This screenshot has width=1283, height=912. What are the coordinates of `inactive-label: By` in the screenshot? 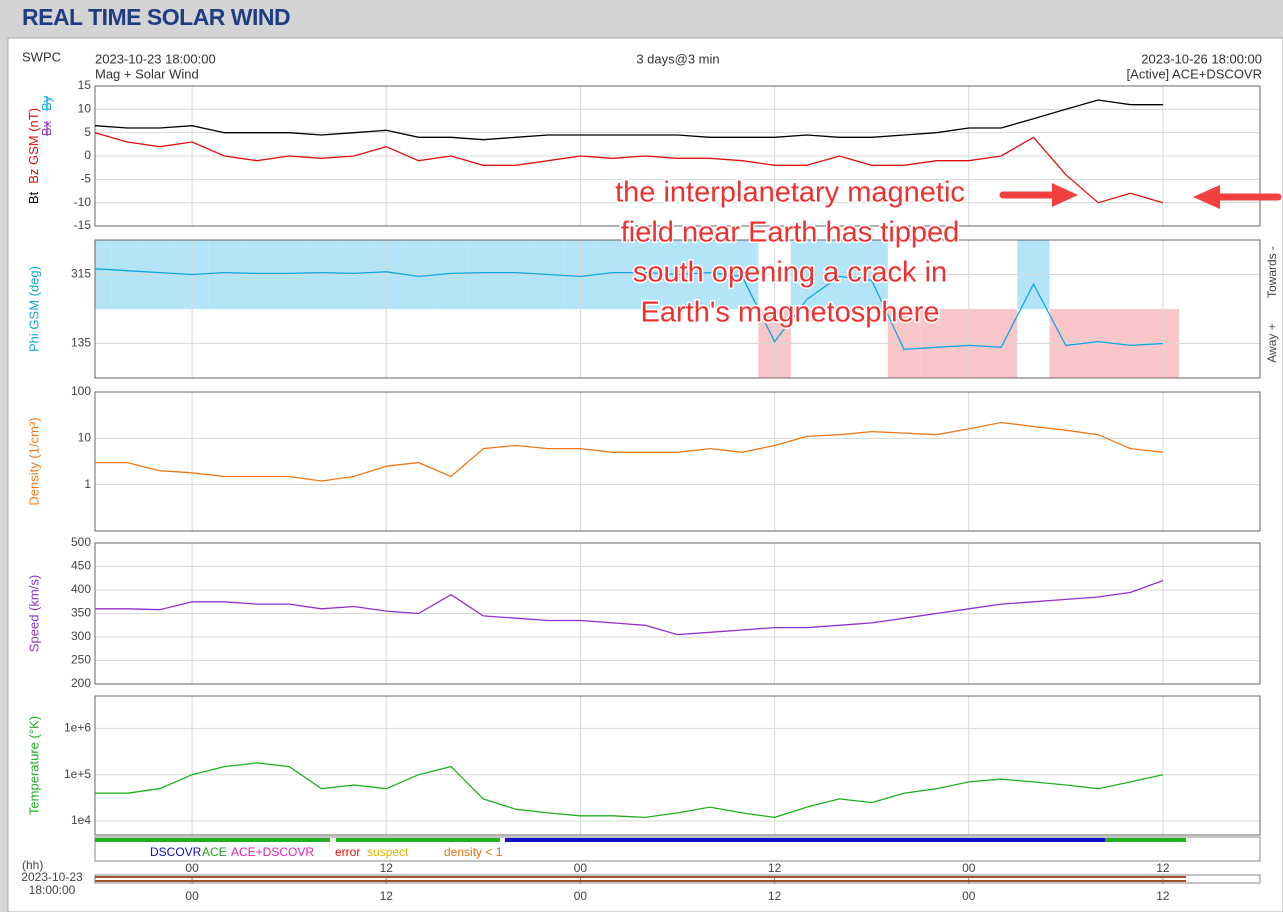 It's located at (46, 103).